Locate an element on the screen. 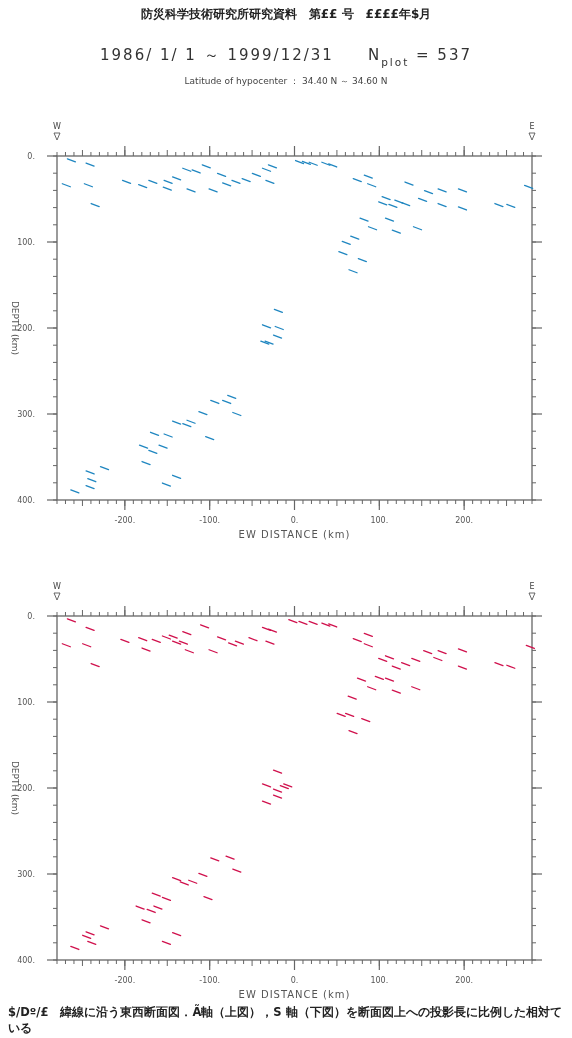 The width and height of the screenshot is (572, 1038). chart-title: 1986/ 1/ 1 ～ 1999/12/31 N$_{plot}$ = 537 is located at coordinates (286, 57).